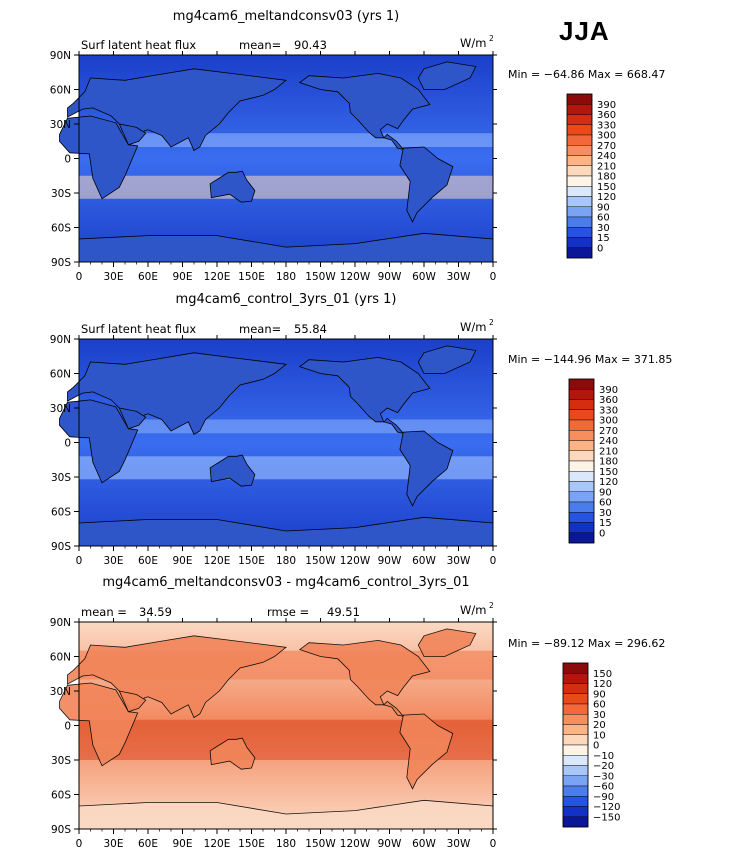  I want to click on colorbar-label: −60, so click(603, 787).